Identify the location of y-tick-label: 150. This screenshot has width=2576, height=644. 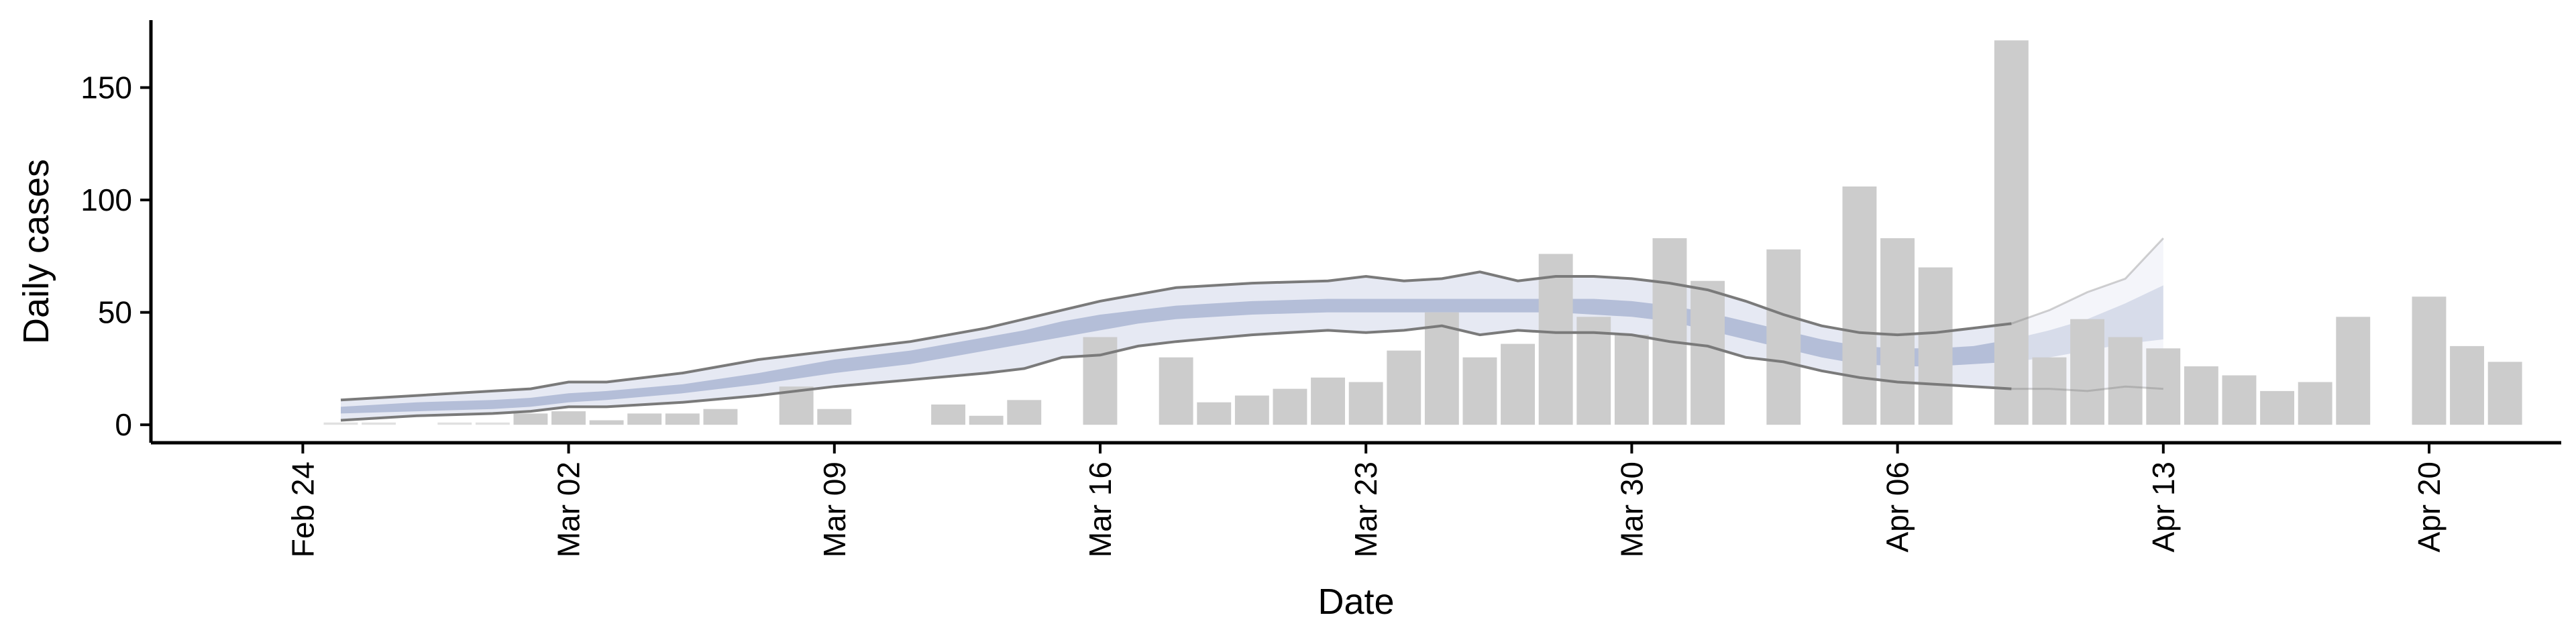
(106, 87).